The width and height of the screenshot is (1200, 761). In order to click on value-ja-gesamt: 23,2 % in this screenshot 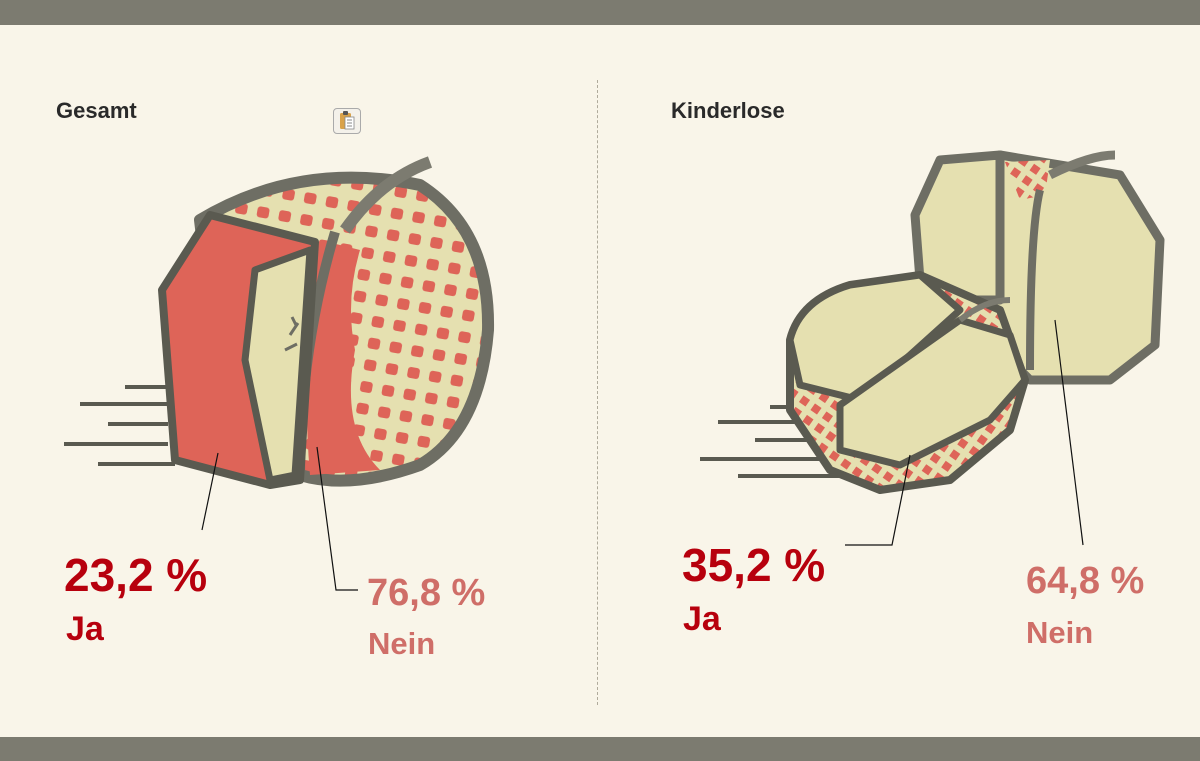, I will do `click(136, 575)`.